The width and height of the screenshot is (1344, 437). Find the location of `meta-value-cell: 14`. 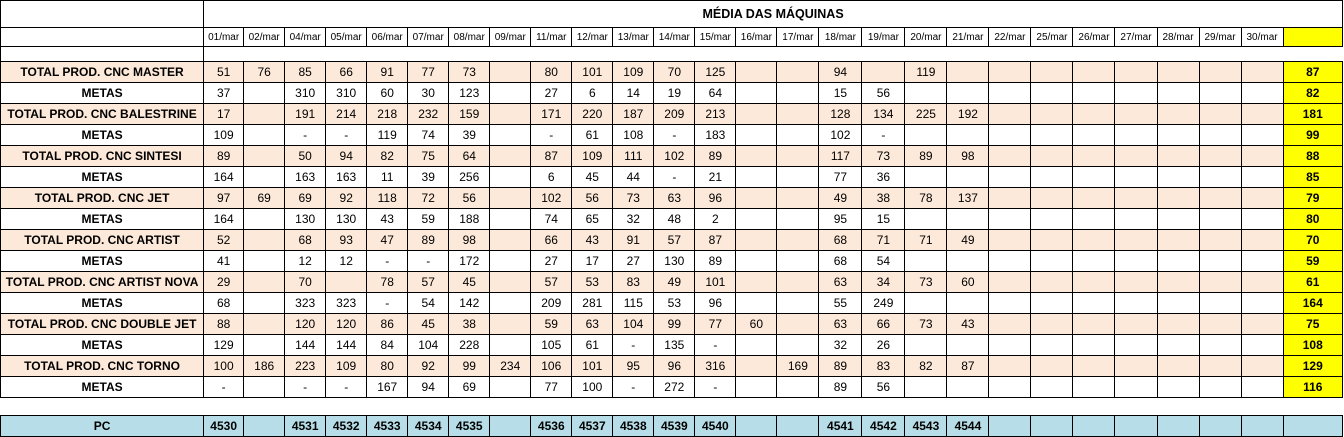

meta-value-cell: 14 is located at coordinates (633, 93).